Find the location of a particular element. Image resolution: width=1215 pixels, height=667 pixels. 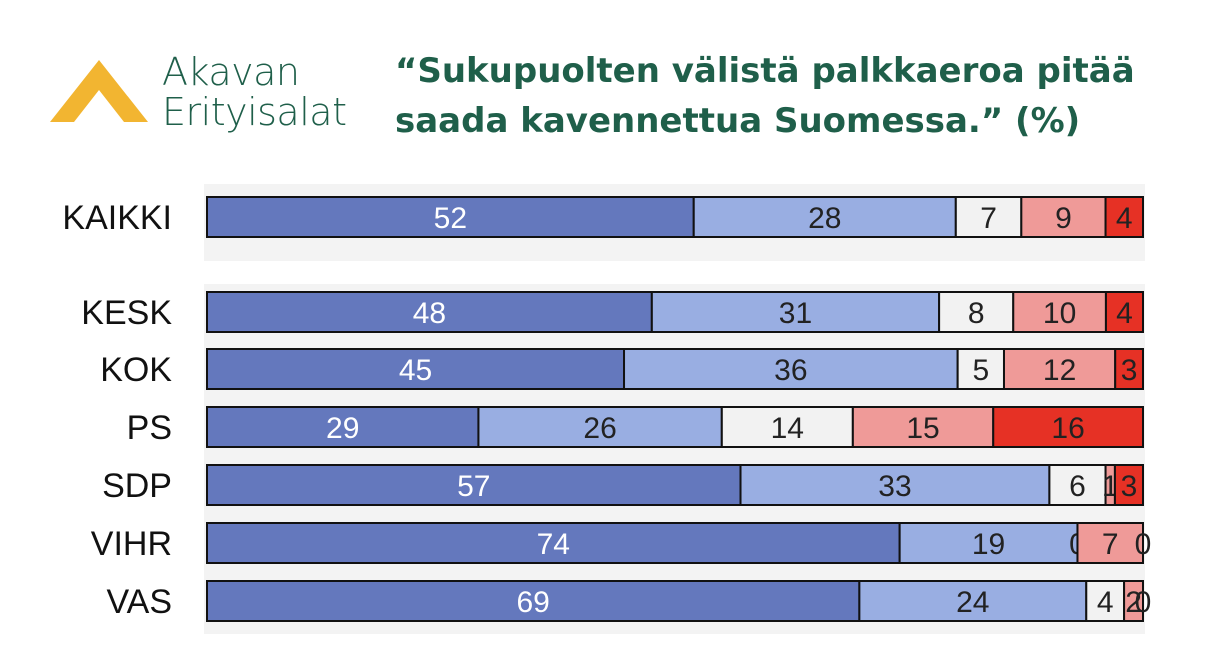

data-label-kok-1: 36 is located at coordinates (790, 370).